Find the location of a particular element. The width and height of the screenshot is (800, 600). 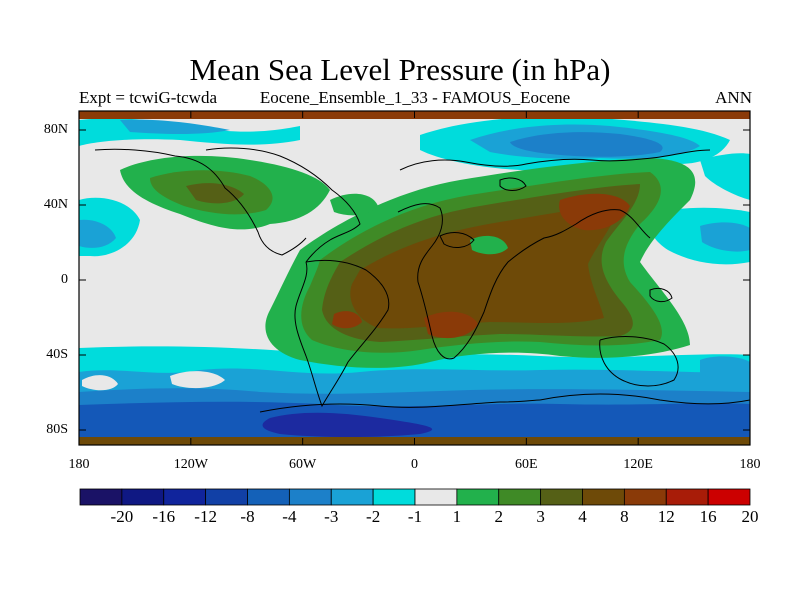

lat-label: 40S is located at coordinates (57, 354).